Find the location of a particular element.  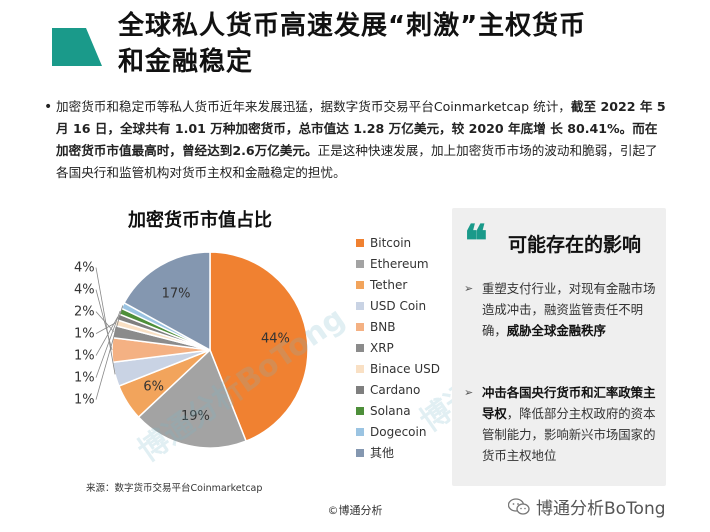

brand-name: 博通分析BoTong is located at coordinates (601, 509).